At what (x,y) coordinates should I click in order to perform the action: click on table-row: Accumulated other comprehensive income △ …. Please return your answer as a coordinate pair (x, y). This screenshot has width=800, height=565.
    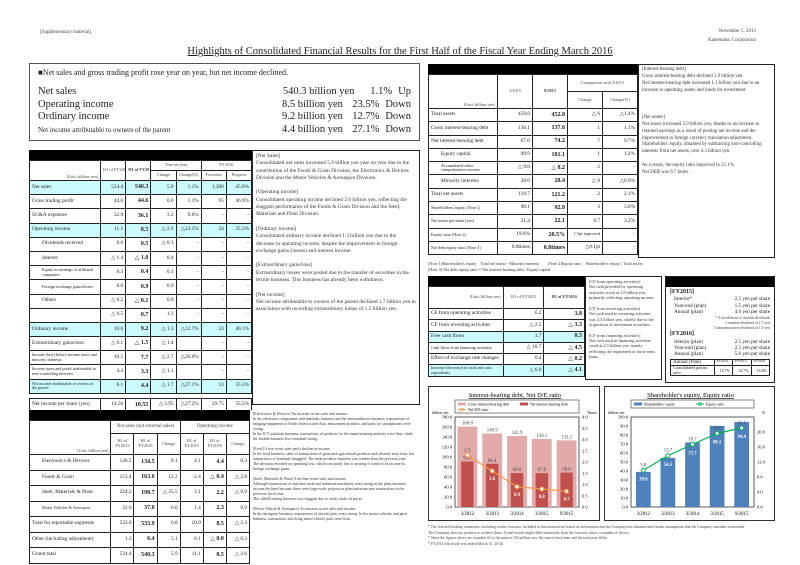
    Looking at the image, I should click on (533, 168).